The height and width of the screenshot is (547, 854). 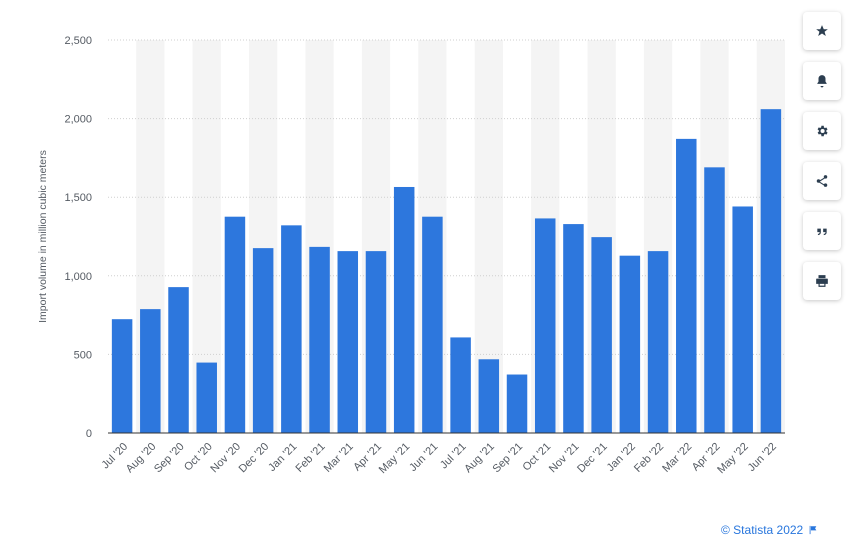 I want to click on settings-button, so click(x=822, y=131).